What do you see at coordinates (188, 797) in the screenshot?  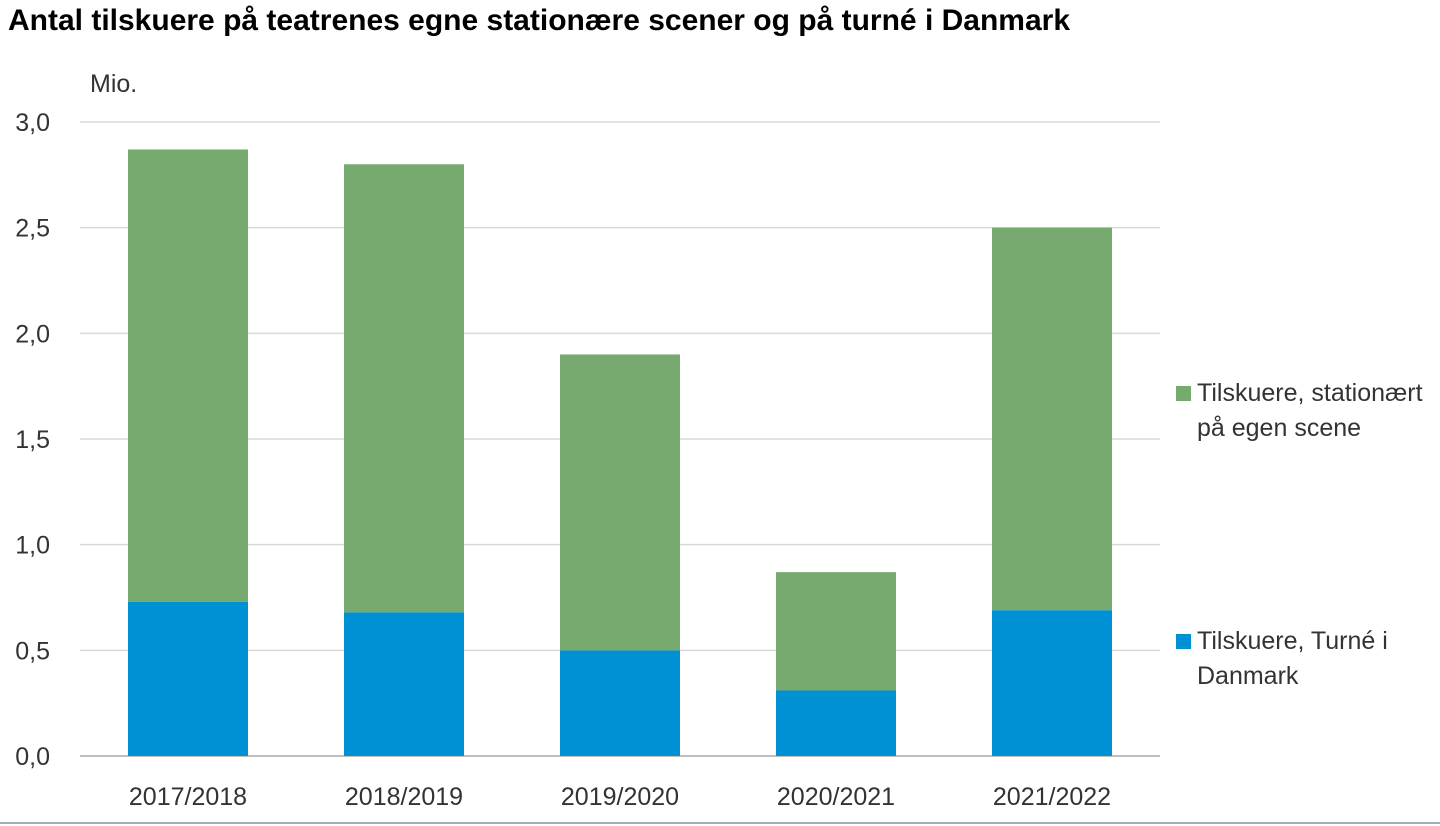 I see `x-tick-label: 2017/2018` at bounding box center [188, 797].